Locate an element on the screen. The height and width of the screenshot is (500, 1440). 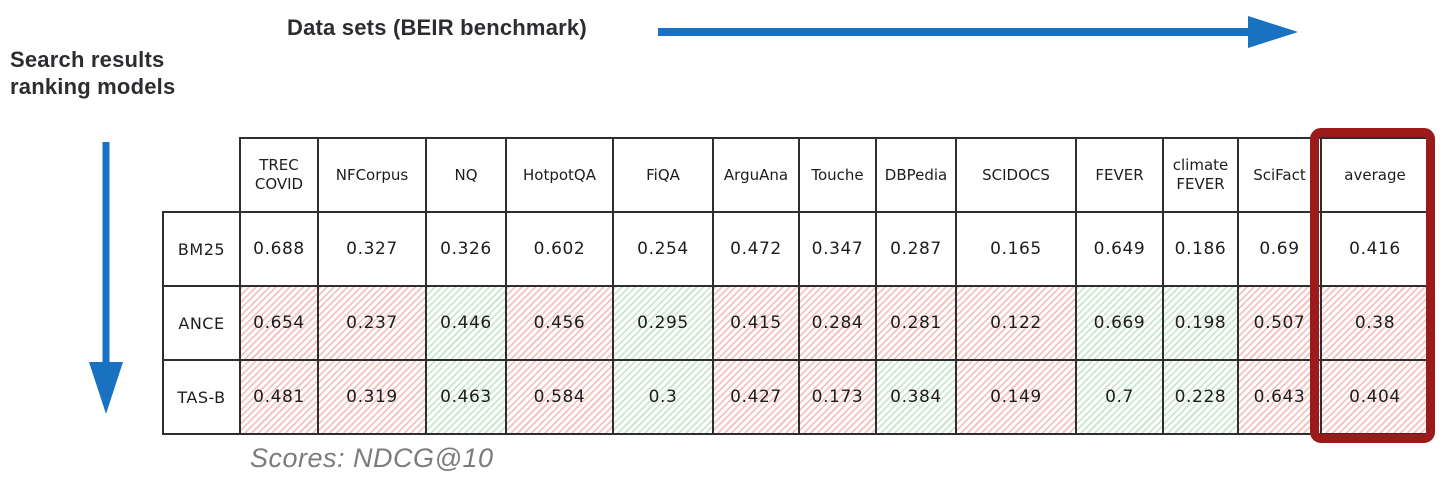
score-cell: 0.643 is located at coordinates (1279, 397).